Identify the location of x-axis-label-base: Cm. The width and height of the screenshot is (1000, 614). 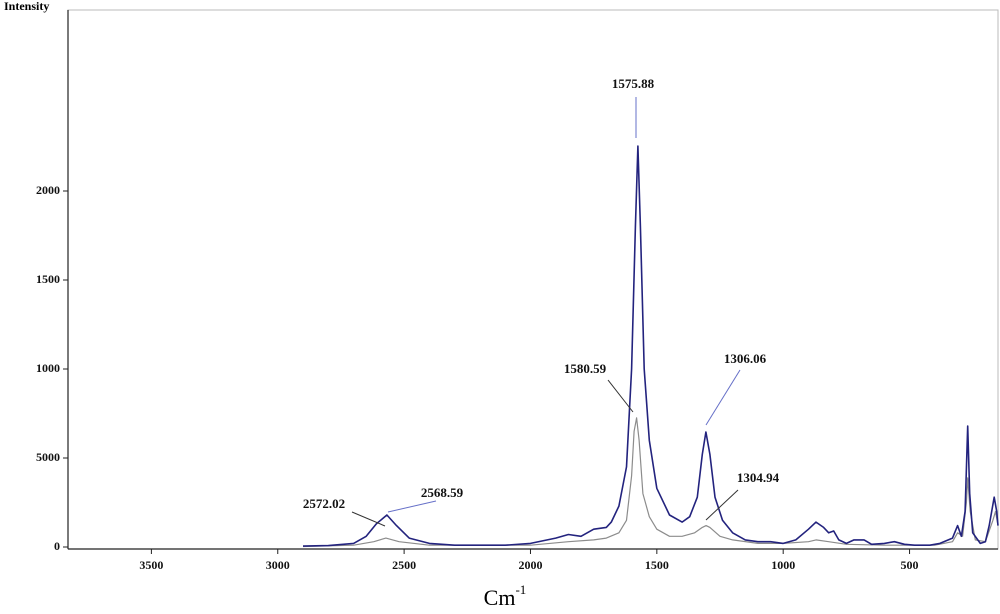
(500, 597).